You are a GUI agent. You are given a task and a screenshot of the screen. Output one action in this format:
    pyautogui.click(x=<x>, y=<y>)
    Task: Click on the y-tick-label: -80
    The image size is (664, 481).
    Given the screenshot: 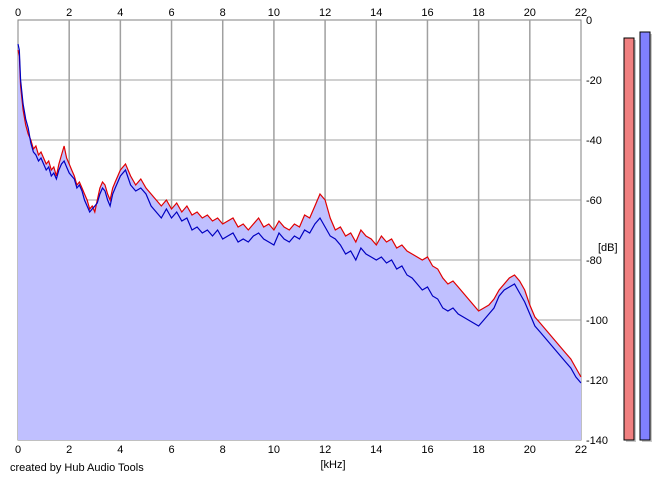 What is the action you would take?
    pyautogui.click(x=594, y=261)
    